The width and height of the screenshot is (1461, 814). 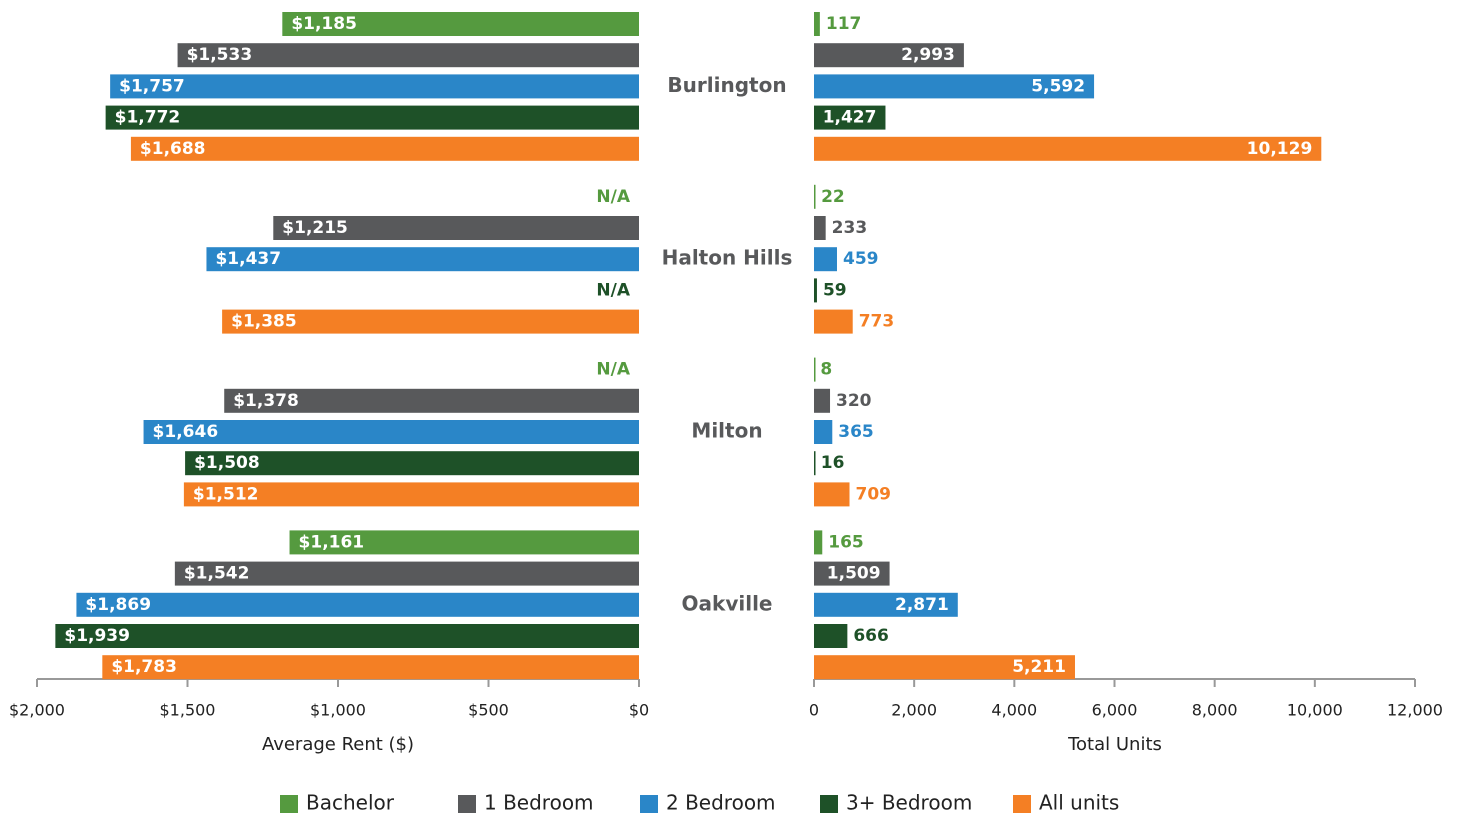 What do you see at coordinates (1079, 802) in the screenshot?
I see `legend-label: All units` at bounding box center [1079, 802].